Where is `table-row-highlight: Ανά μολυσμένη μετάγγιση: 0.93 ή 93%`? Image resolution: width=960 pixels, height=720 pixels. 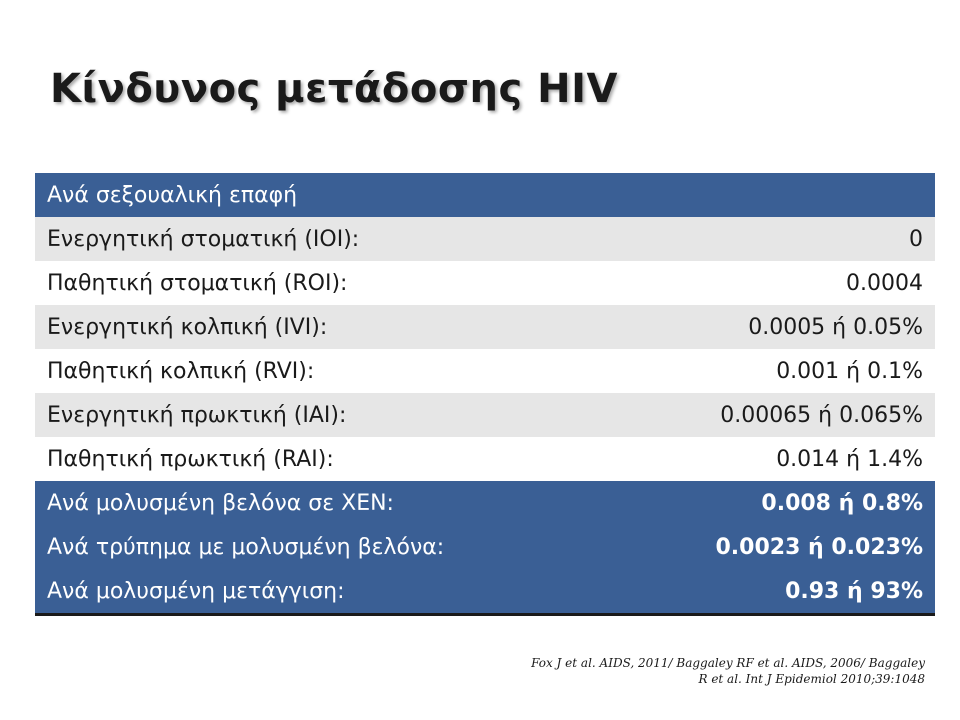
table-row-highlight: Ανά μολυσμένη μετάγγιση: 0.93 ή 93% is located at coordinates (485, 592).